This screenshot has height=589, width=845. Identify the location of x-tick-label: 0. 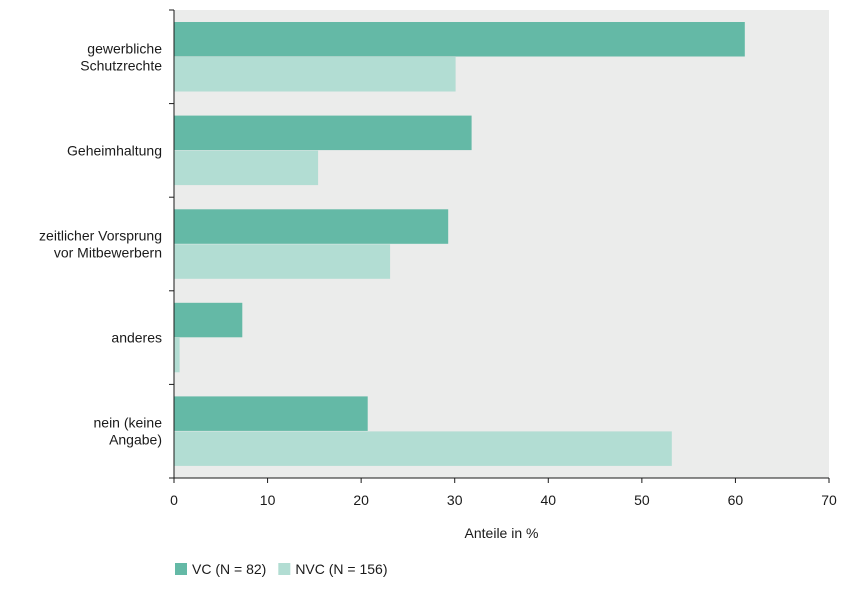
(174, 500).